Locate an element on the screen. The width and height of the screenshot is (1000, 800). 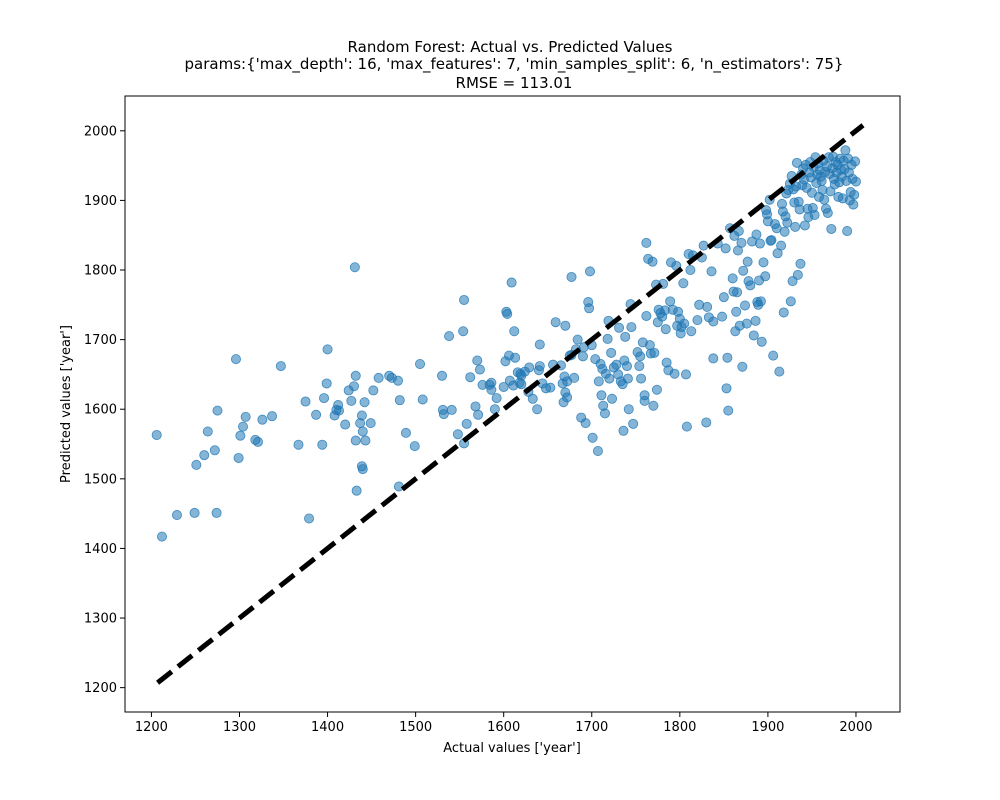
y-axis-label: Predicted values ['year'] is located at coordinates (66, 404).